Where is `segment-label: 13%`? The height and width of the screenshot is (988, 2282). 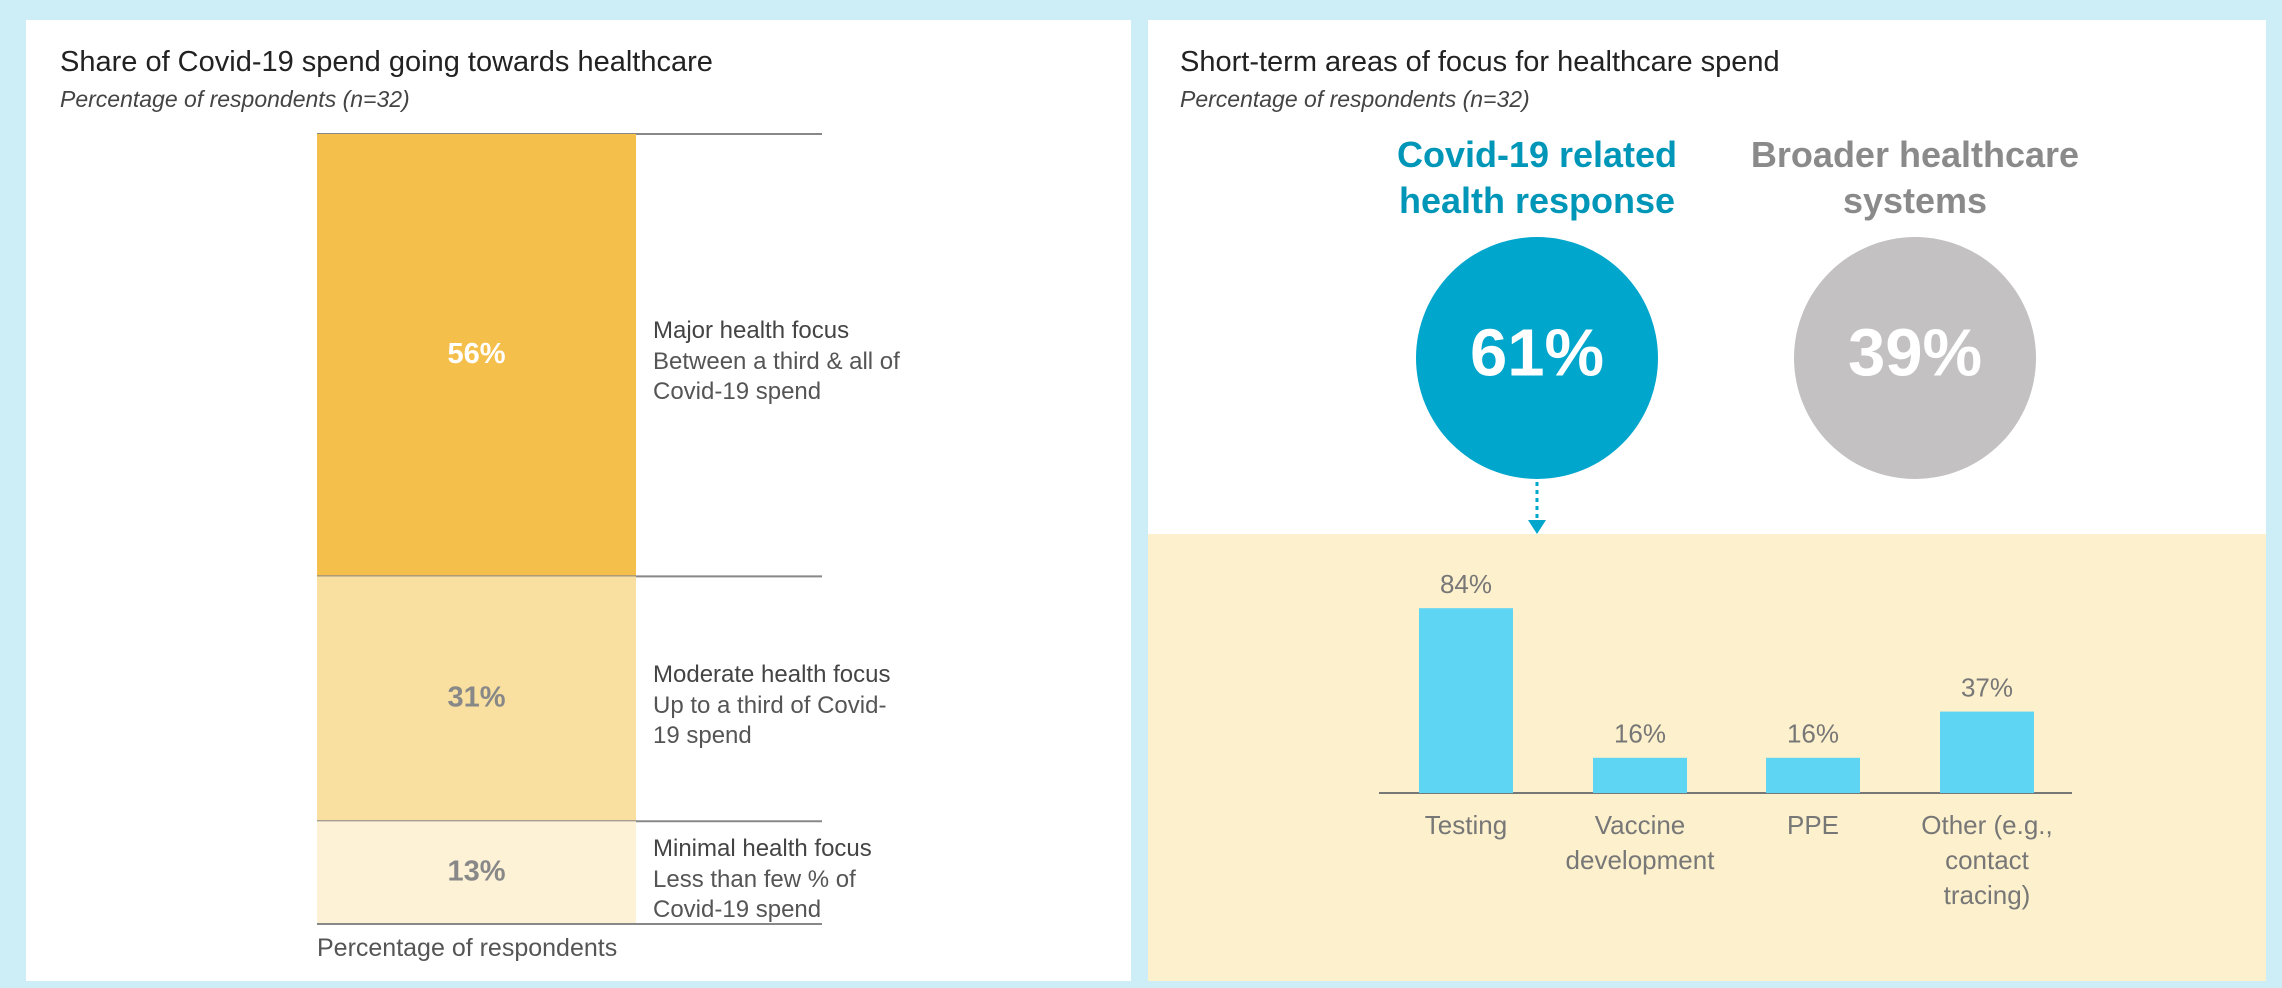 segment-label: 13% is located at coordinates (476, 871).